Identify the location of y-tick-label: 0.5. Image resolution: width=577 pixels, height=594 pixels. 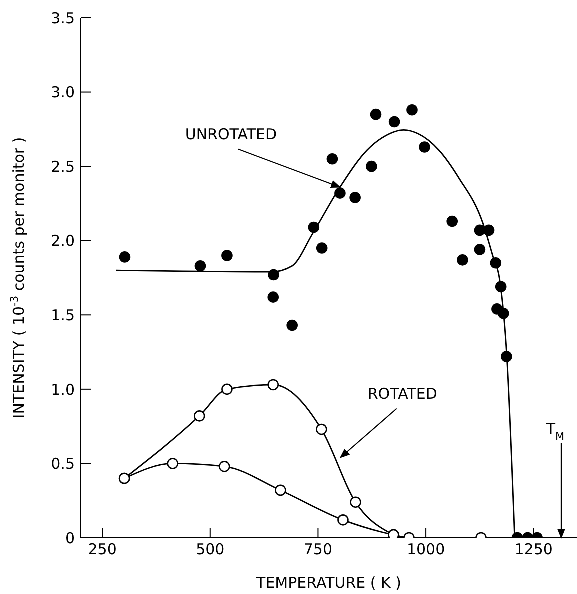
(63, 464).